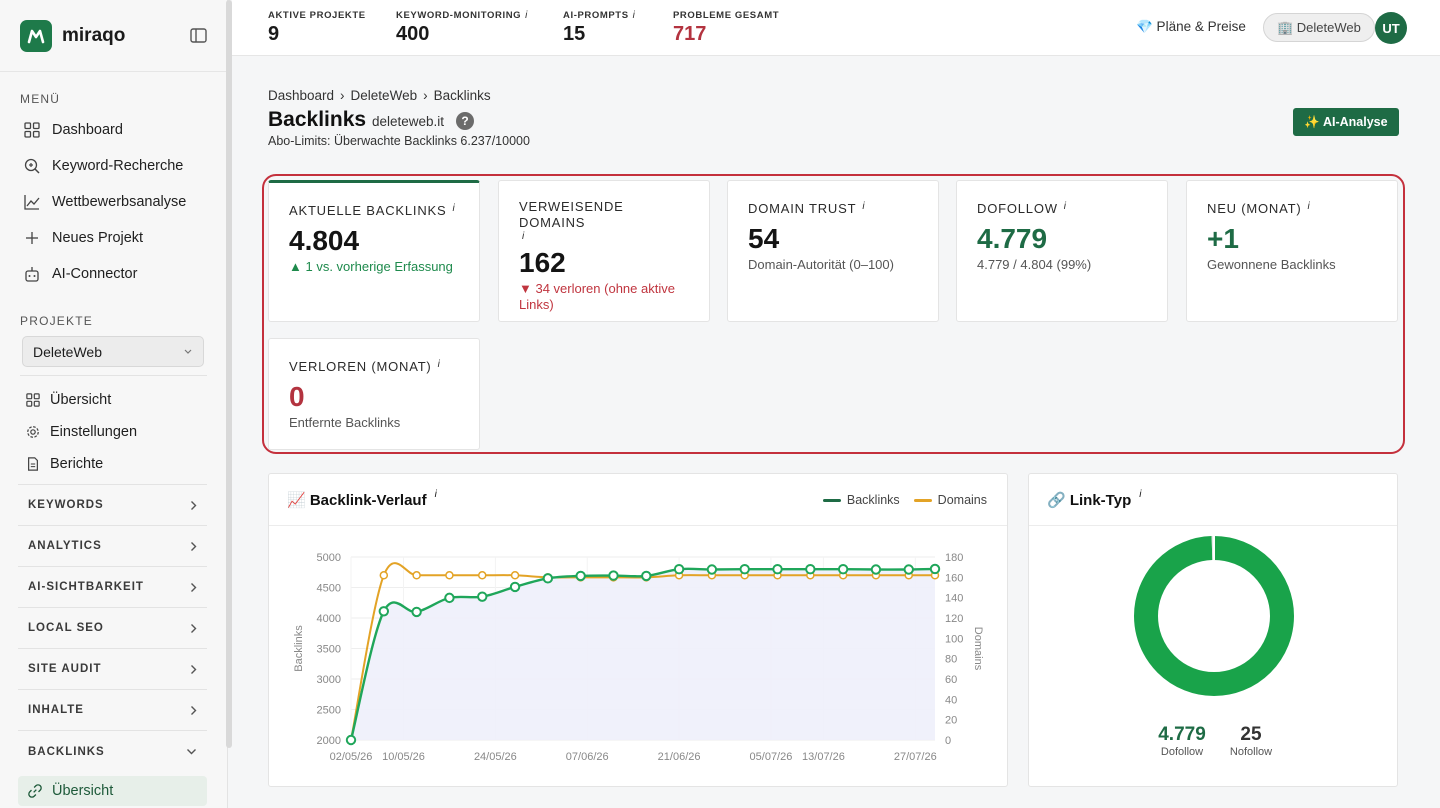 The height and width of the screenshot is (808, 1440). I want to click on donut-slice-dofollow, so click(1214, 616).